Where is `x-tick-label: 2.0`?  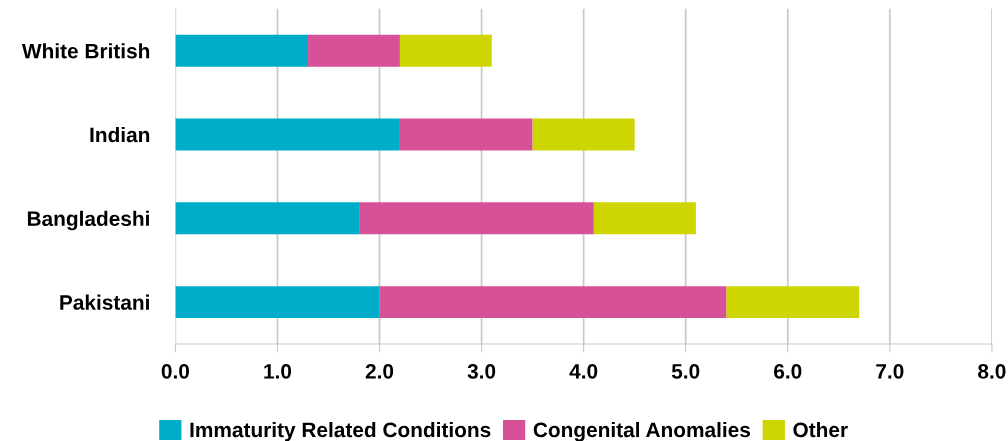 x-tick-label: 2.0 is located at coordinates (379, 371).